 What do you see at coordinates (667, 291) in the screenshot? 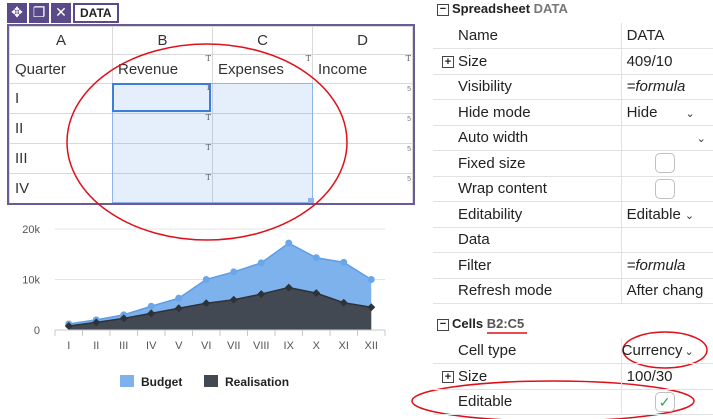
I see `refresh-mode-select: After chang` at bounding box center [667, 291].